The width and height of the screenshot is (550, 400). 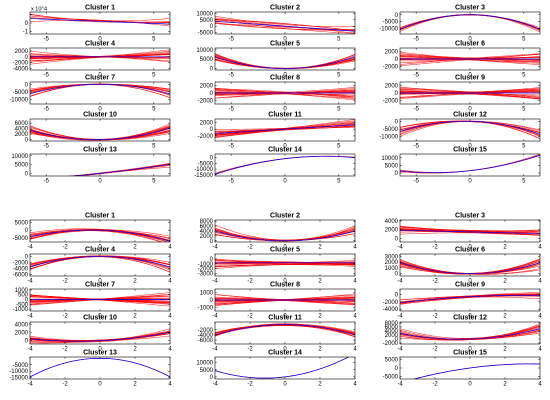 I want to click on y-tick-label: -1000, so click(x=206, y=308).